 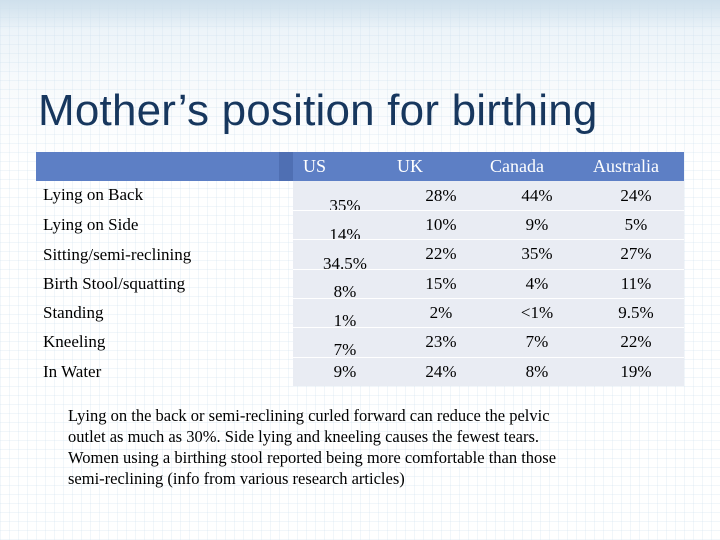 I want to click on column-header-us: US, so click(x=315, y=166).